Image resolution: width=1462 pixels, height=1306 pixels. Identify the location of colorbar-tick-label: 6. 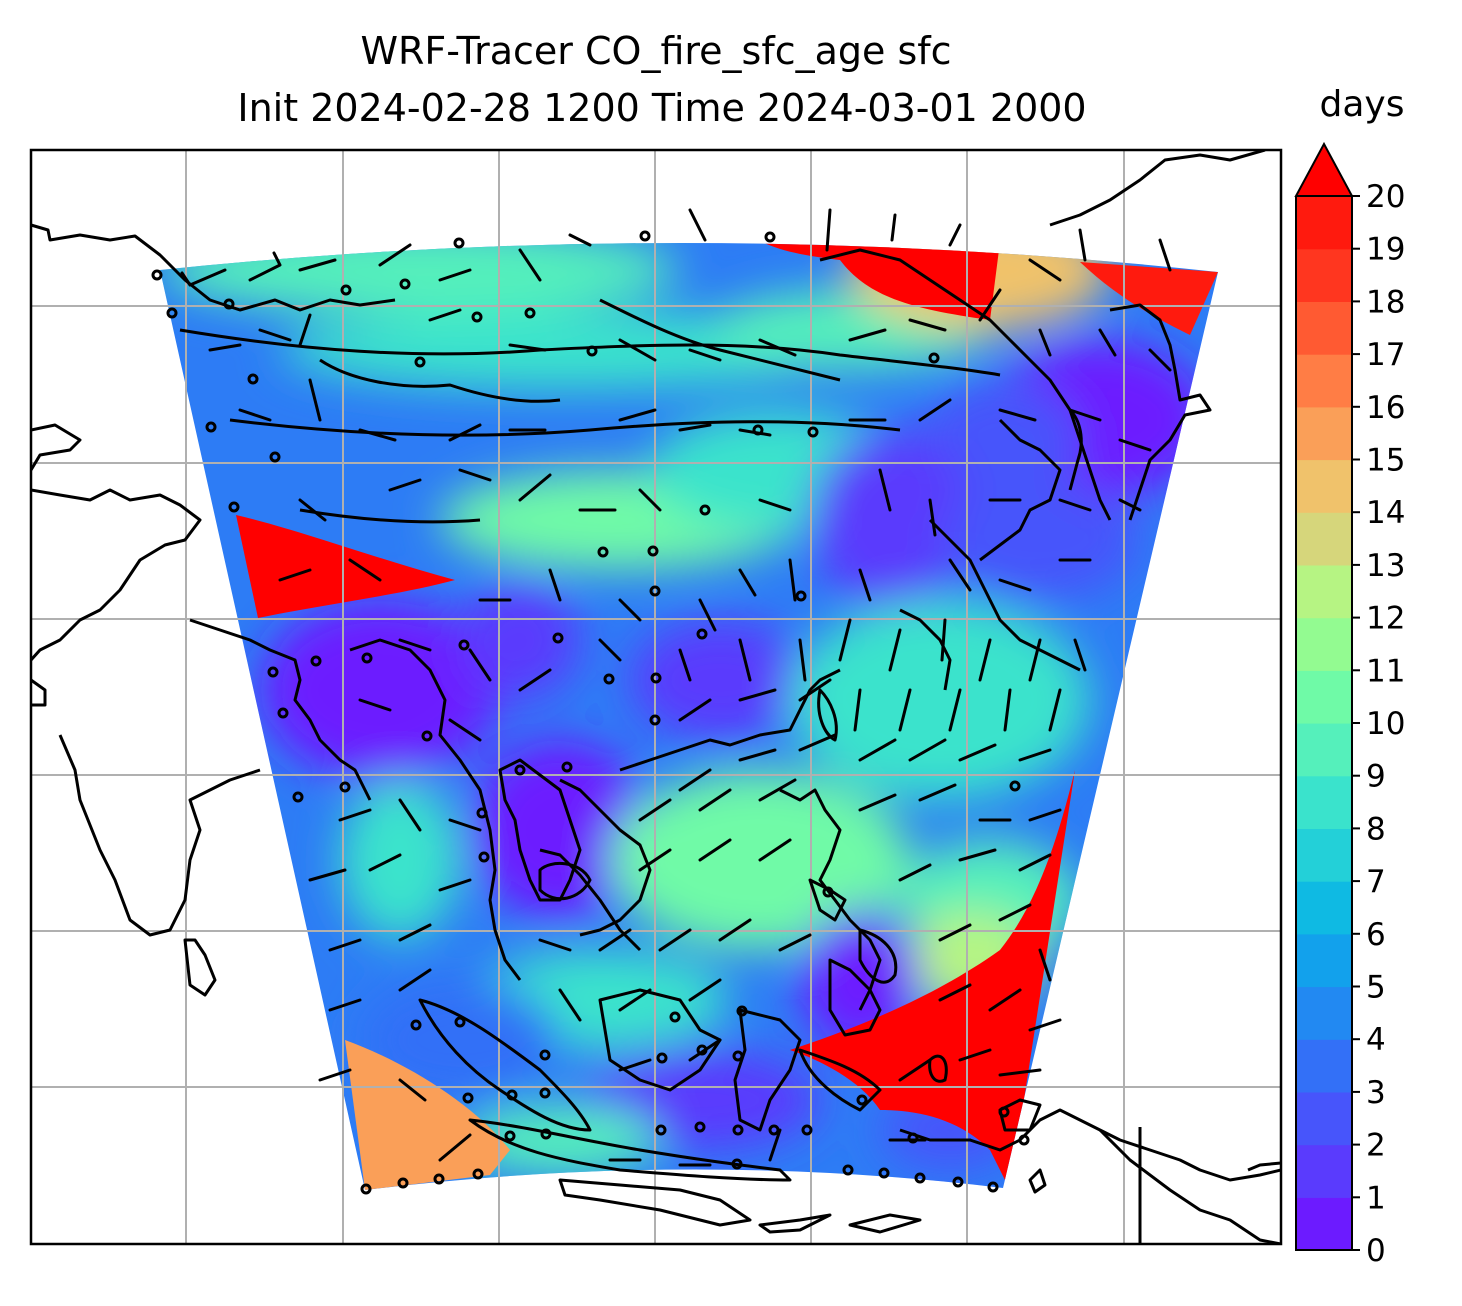
(1376, 935).